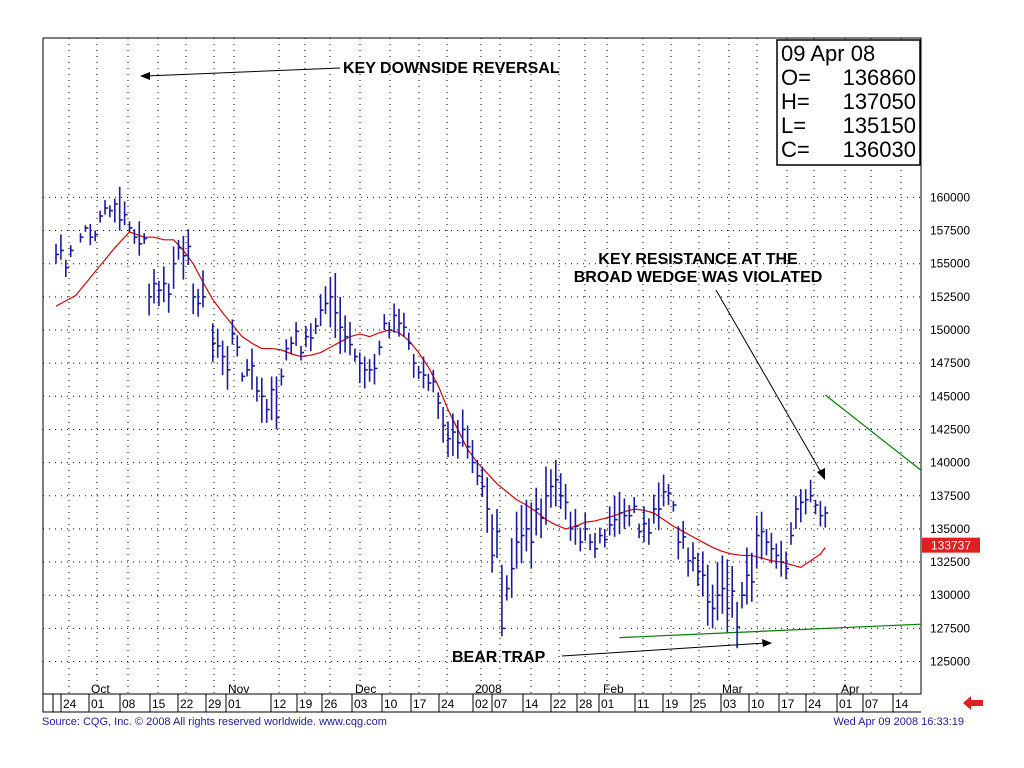  I want to click on info-high-value: 137050, so click(879, 101).